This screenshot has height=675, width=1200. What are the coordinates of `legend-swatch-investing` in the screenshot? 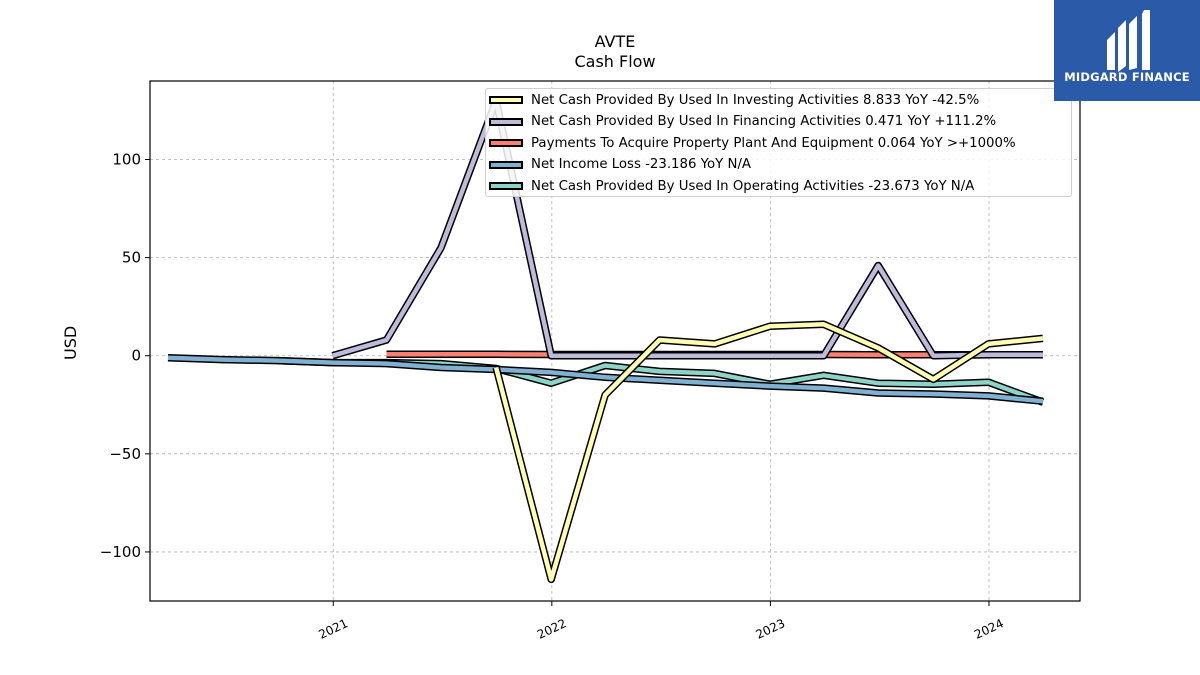 It's located at (506, 100).